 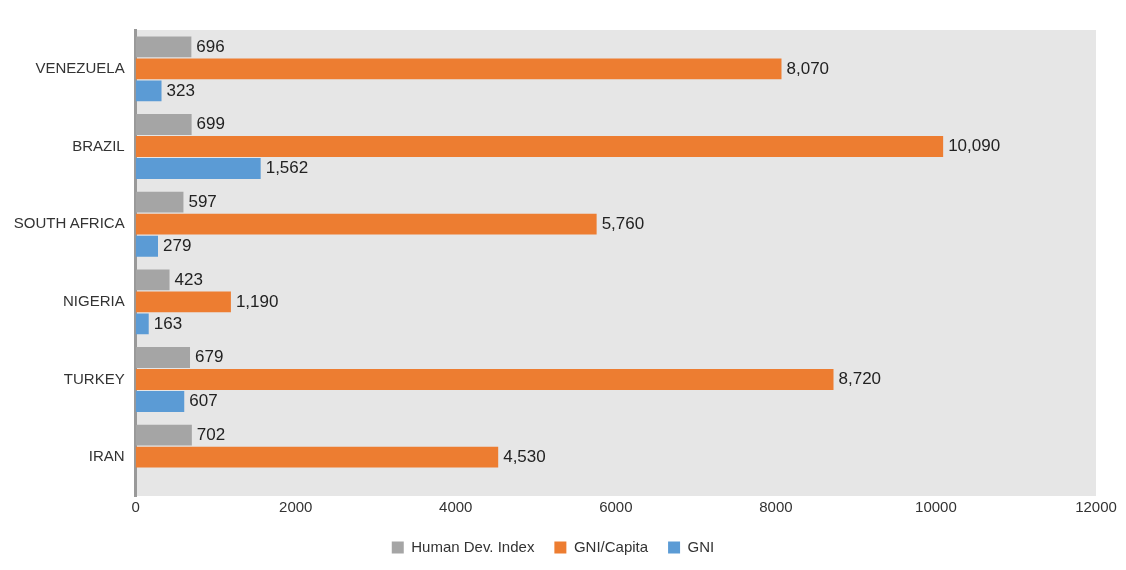 What do you see at coordinates (210, 46) in the screenshot?
I see `data-label: 696` at bounding box center [210, 46].